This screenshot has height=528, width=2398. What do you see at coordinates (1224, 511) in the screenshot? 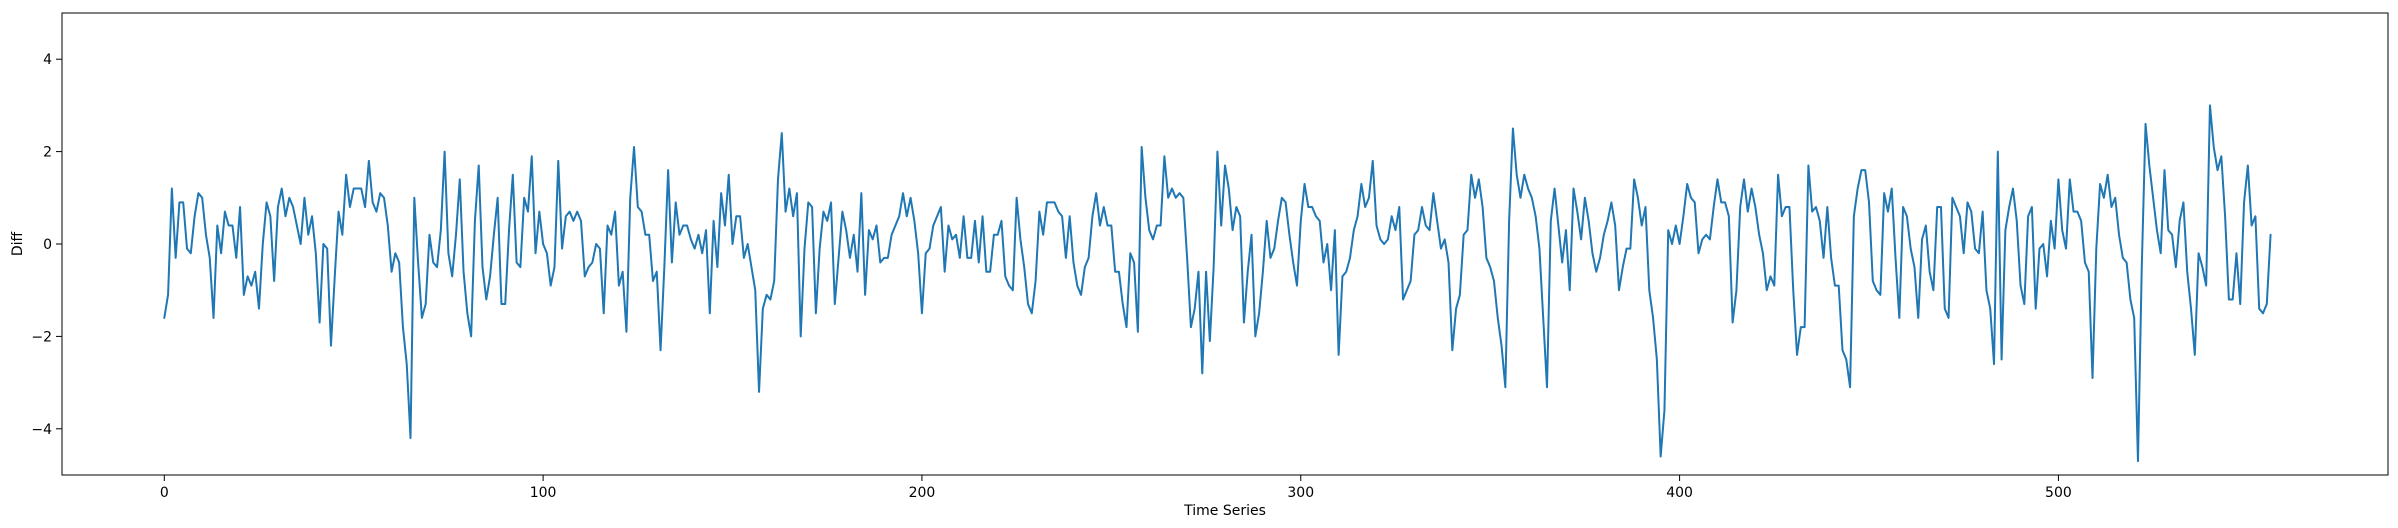
I see `x-axis-label: Time Series` at bounding box center [1224, 511].